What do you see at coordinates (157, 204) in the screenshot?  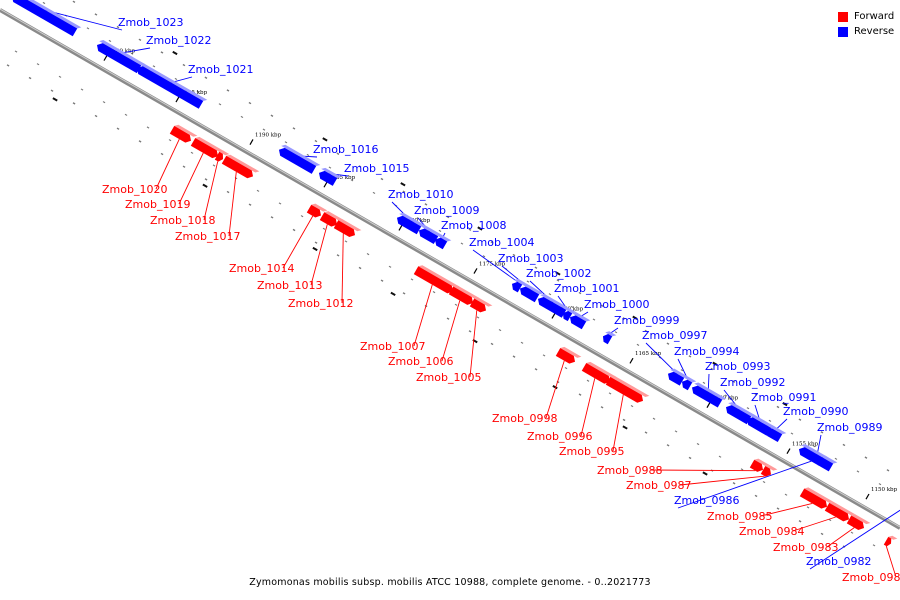 I see `gene-label: Zmob_1019` at bounding box center [157, 204].